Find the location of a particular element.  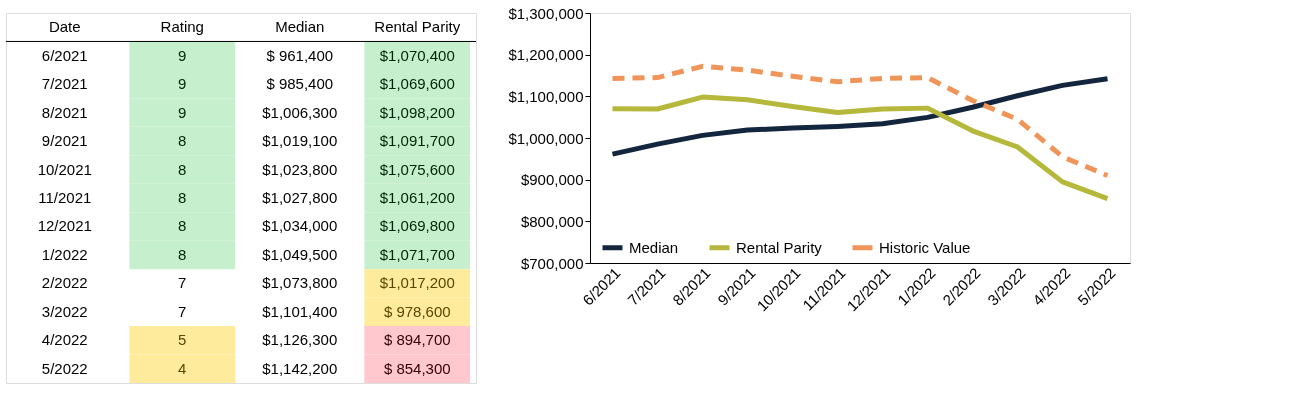

legend-label: Historic Value is located at coordinates (925, 247).